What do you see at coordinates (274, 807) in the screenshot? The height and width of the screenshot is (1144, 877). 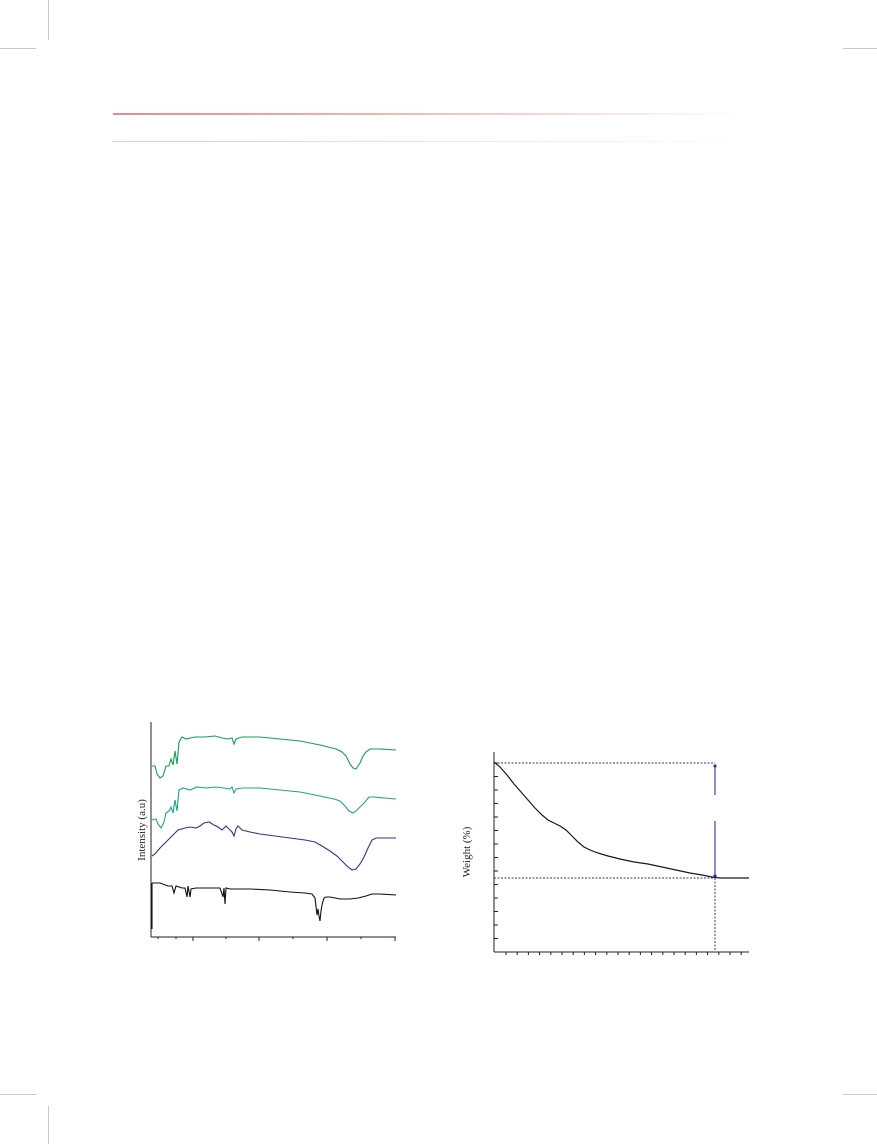 I see `spectrum-2-line` at bounding box center [274, 807].